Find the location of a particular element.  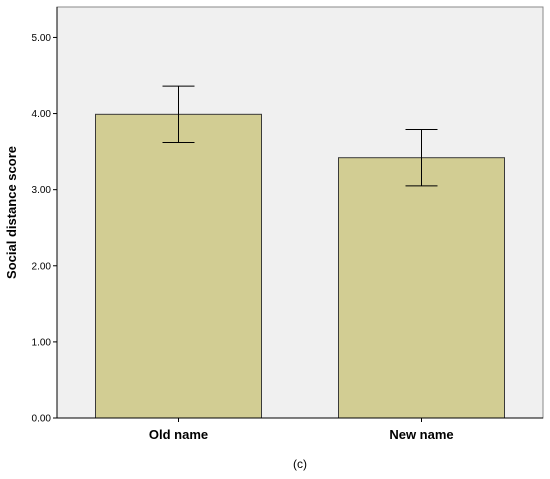

x-tick-label: New name is located at coordinates (421, 434).